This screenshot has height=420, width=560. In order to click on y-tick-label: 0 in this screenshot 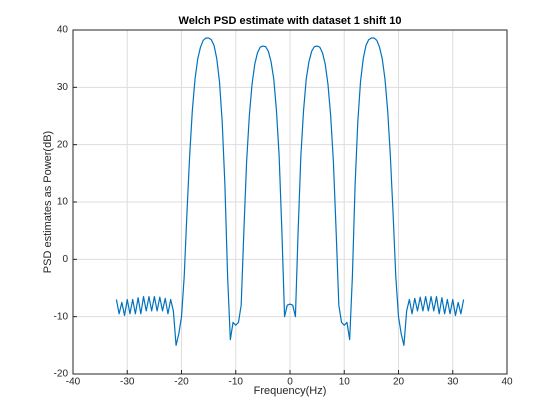, I will do `click(65, 259)`.